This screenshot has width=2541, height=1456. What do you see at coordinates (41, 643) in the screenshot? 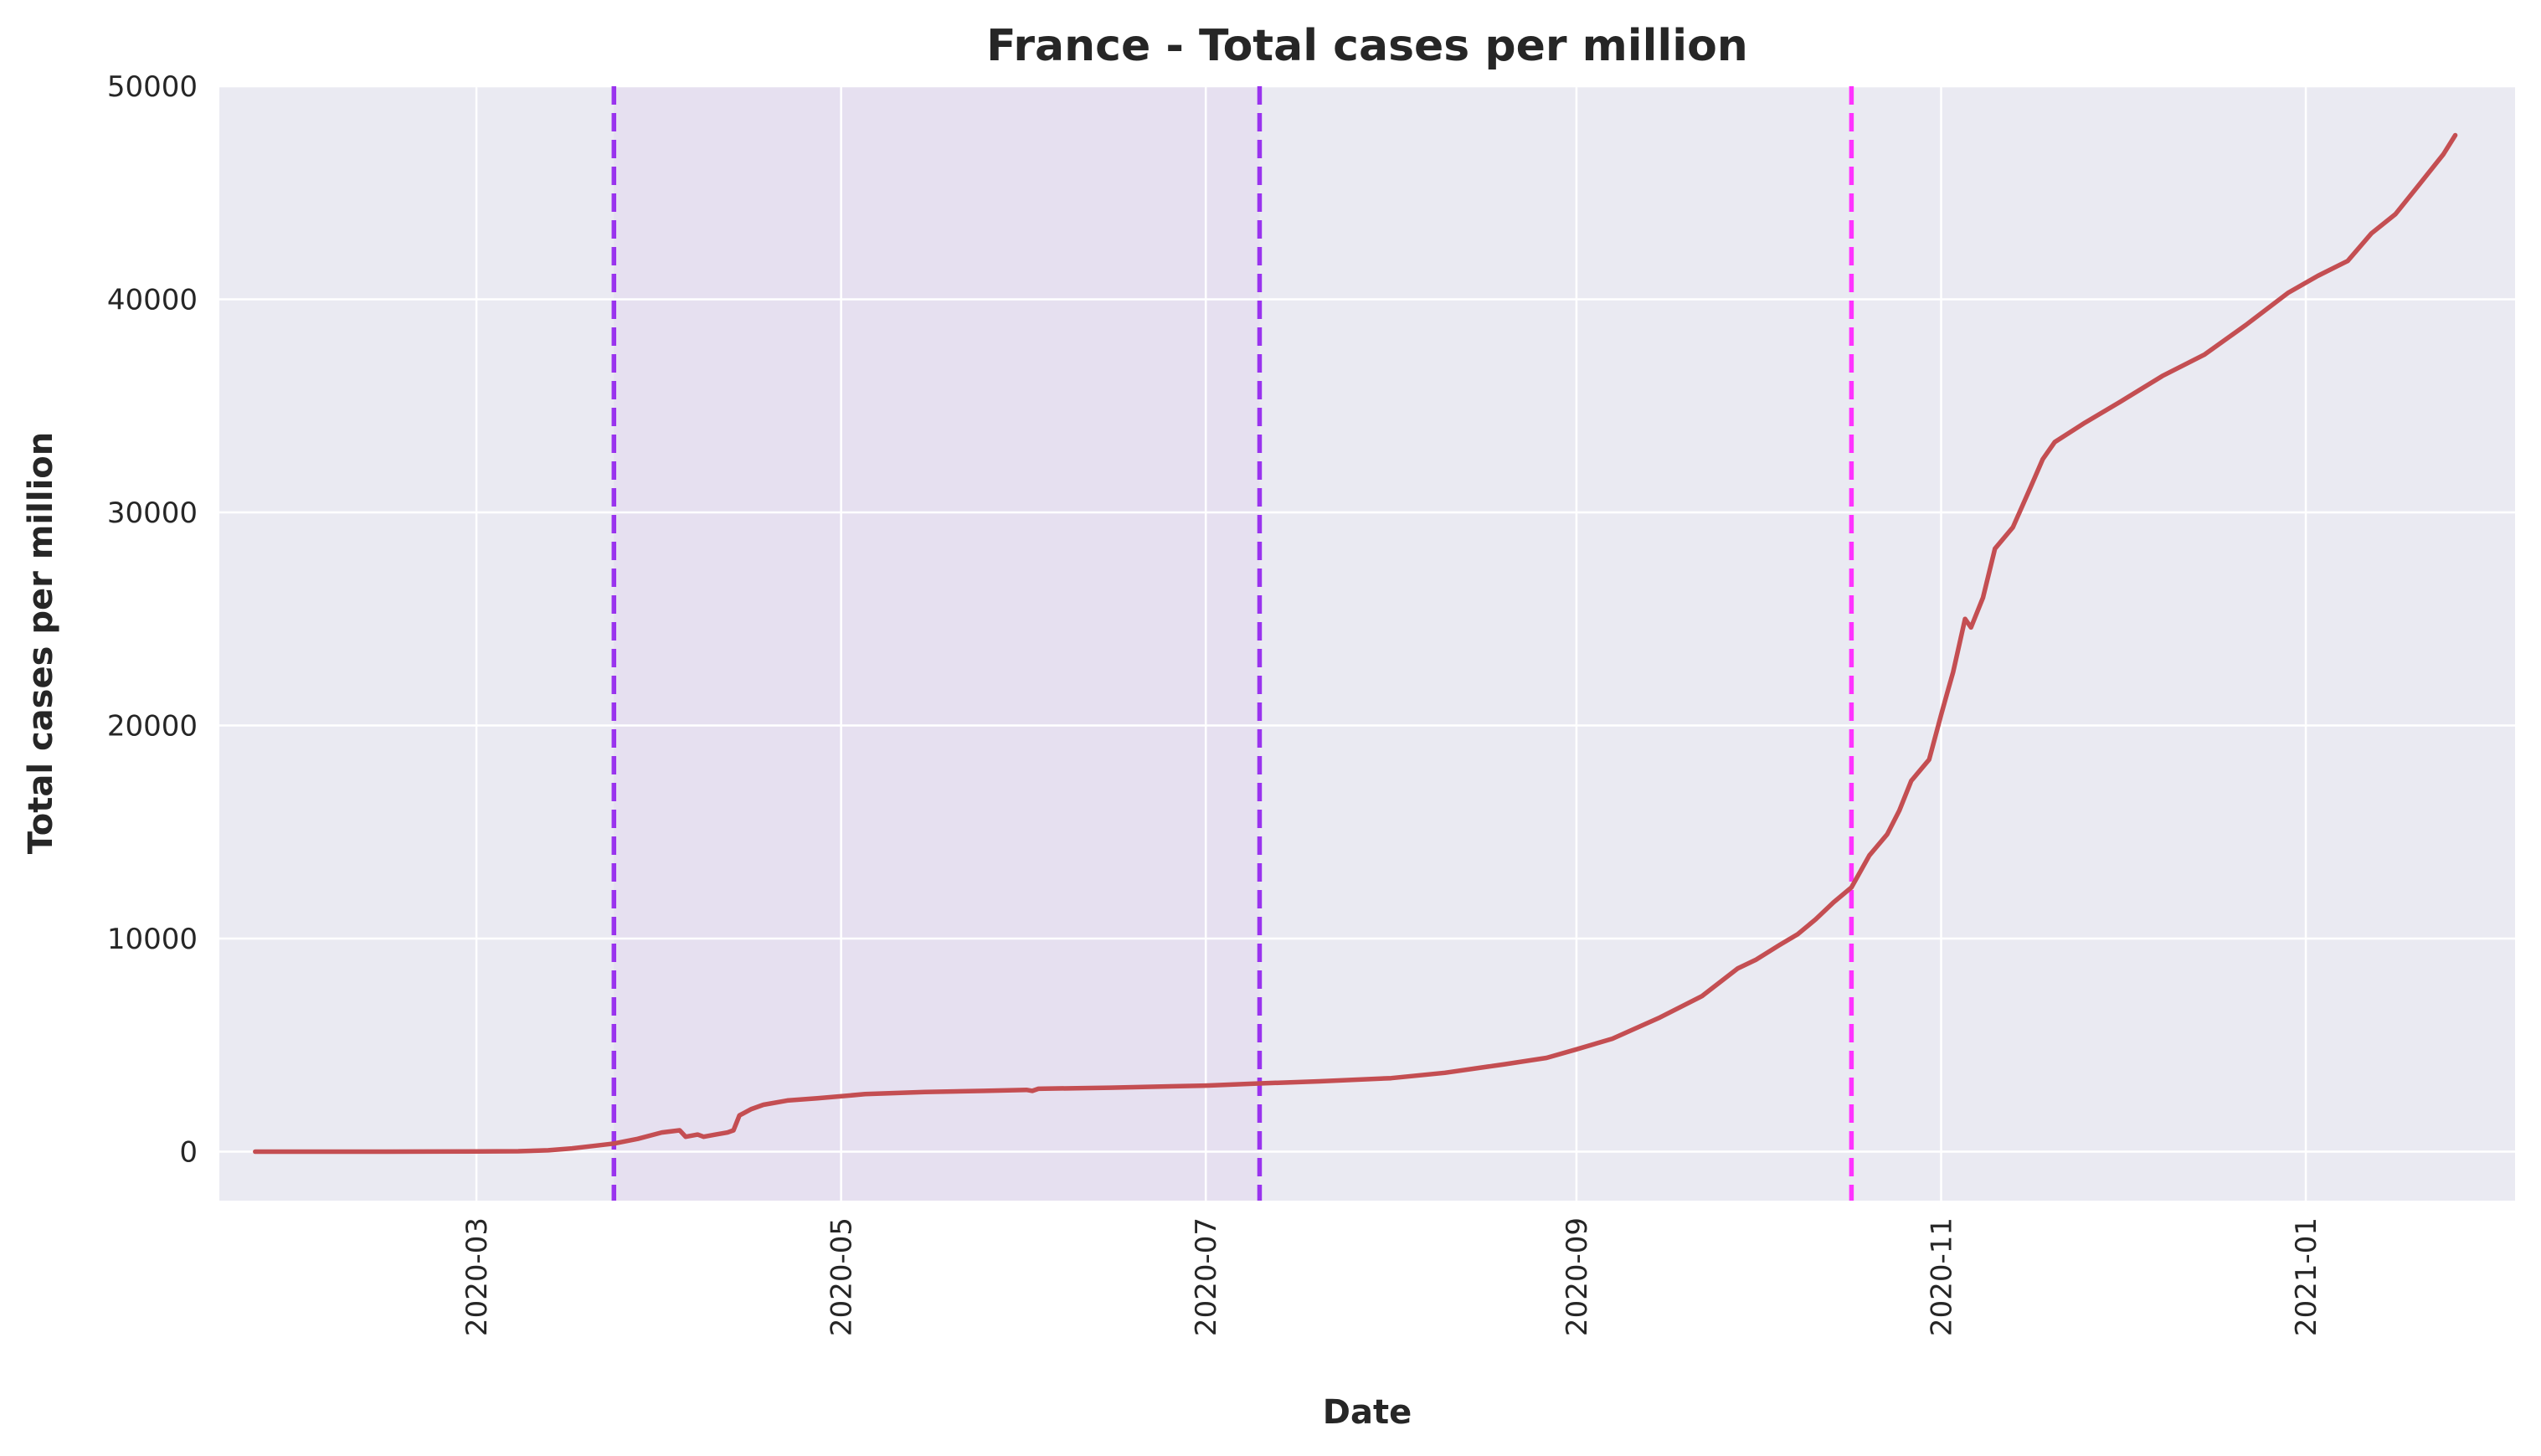
I see `y-axis-label: Total cases per million` at bounding box center [41, 643].